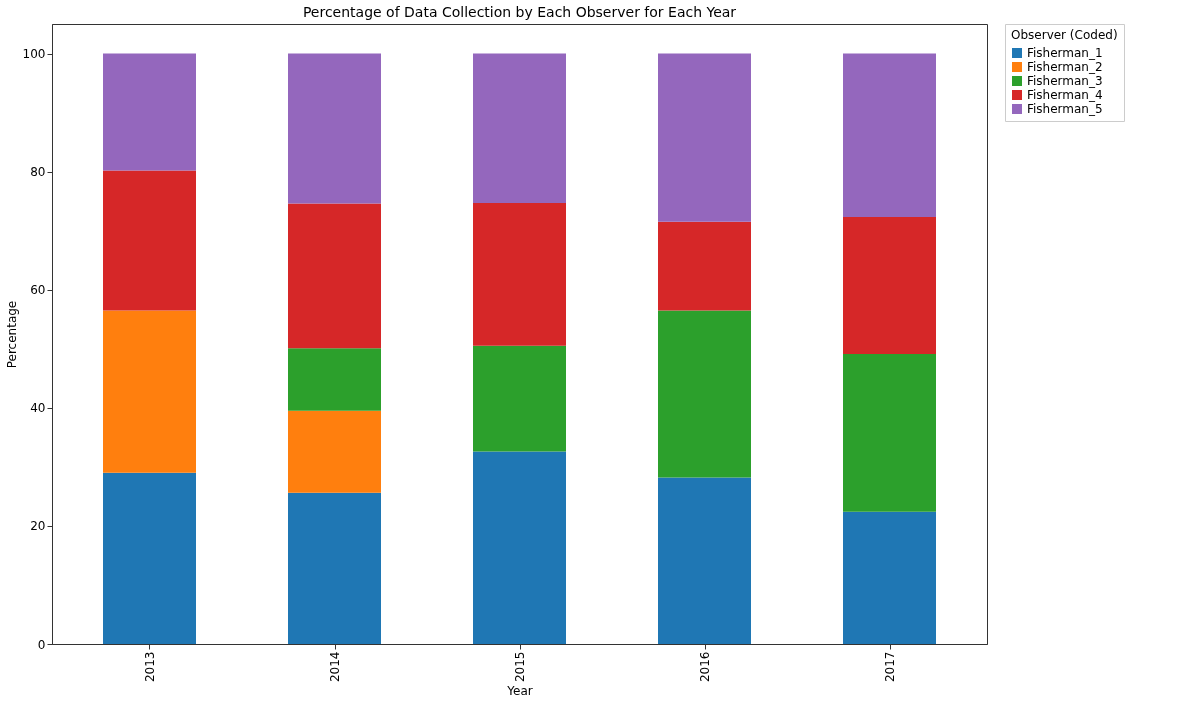 The image size is (1198, 718). Describe the element at coordinates (520, 667) in the screenshot. I see `x-tick-label: 2015` at that location.